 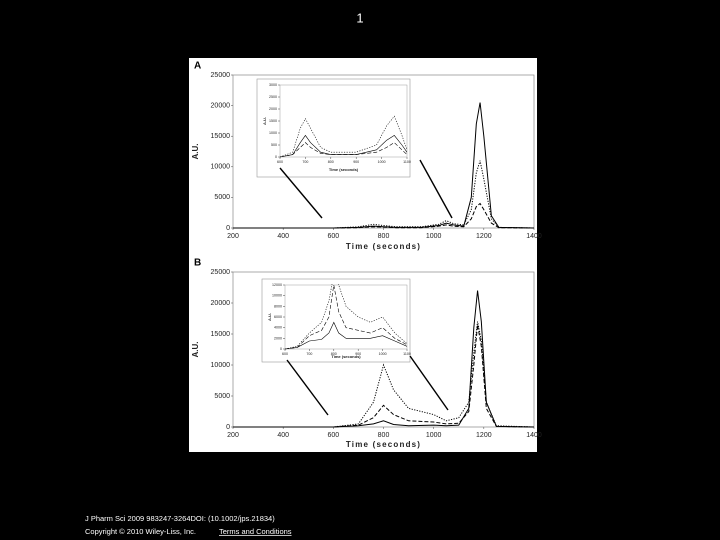 I want to click on y-tick-label: 1500, so click(x=273, y=121).